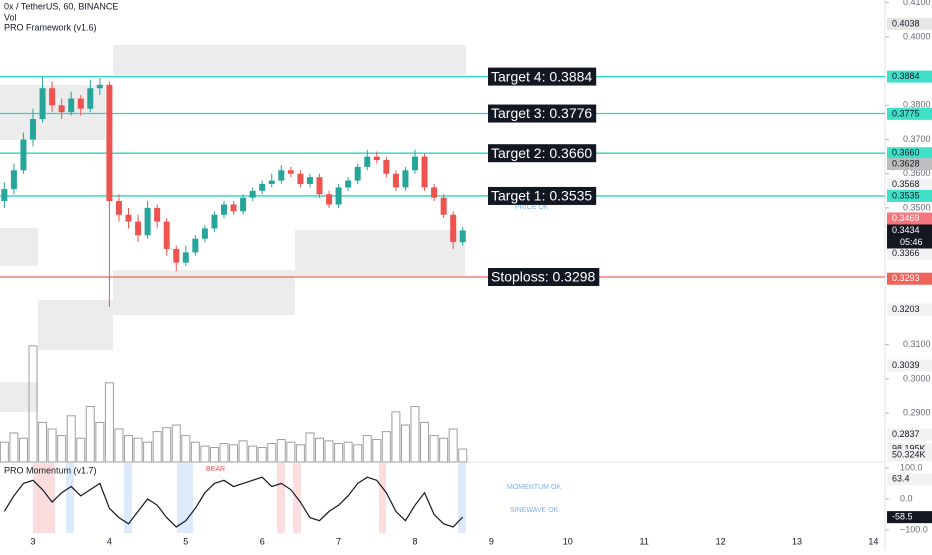  Describe the element at coordinates (10, 17) in the screenshot. I see `volume-title: Vol` at that location.